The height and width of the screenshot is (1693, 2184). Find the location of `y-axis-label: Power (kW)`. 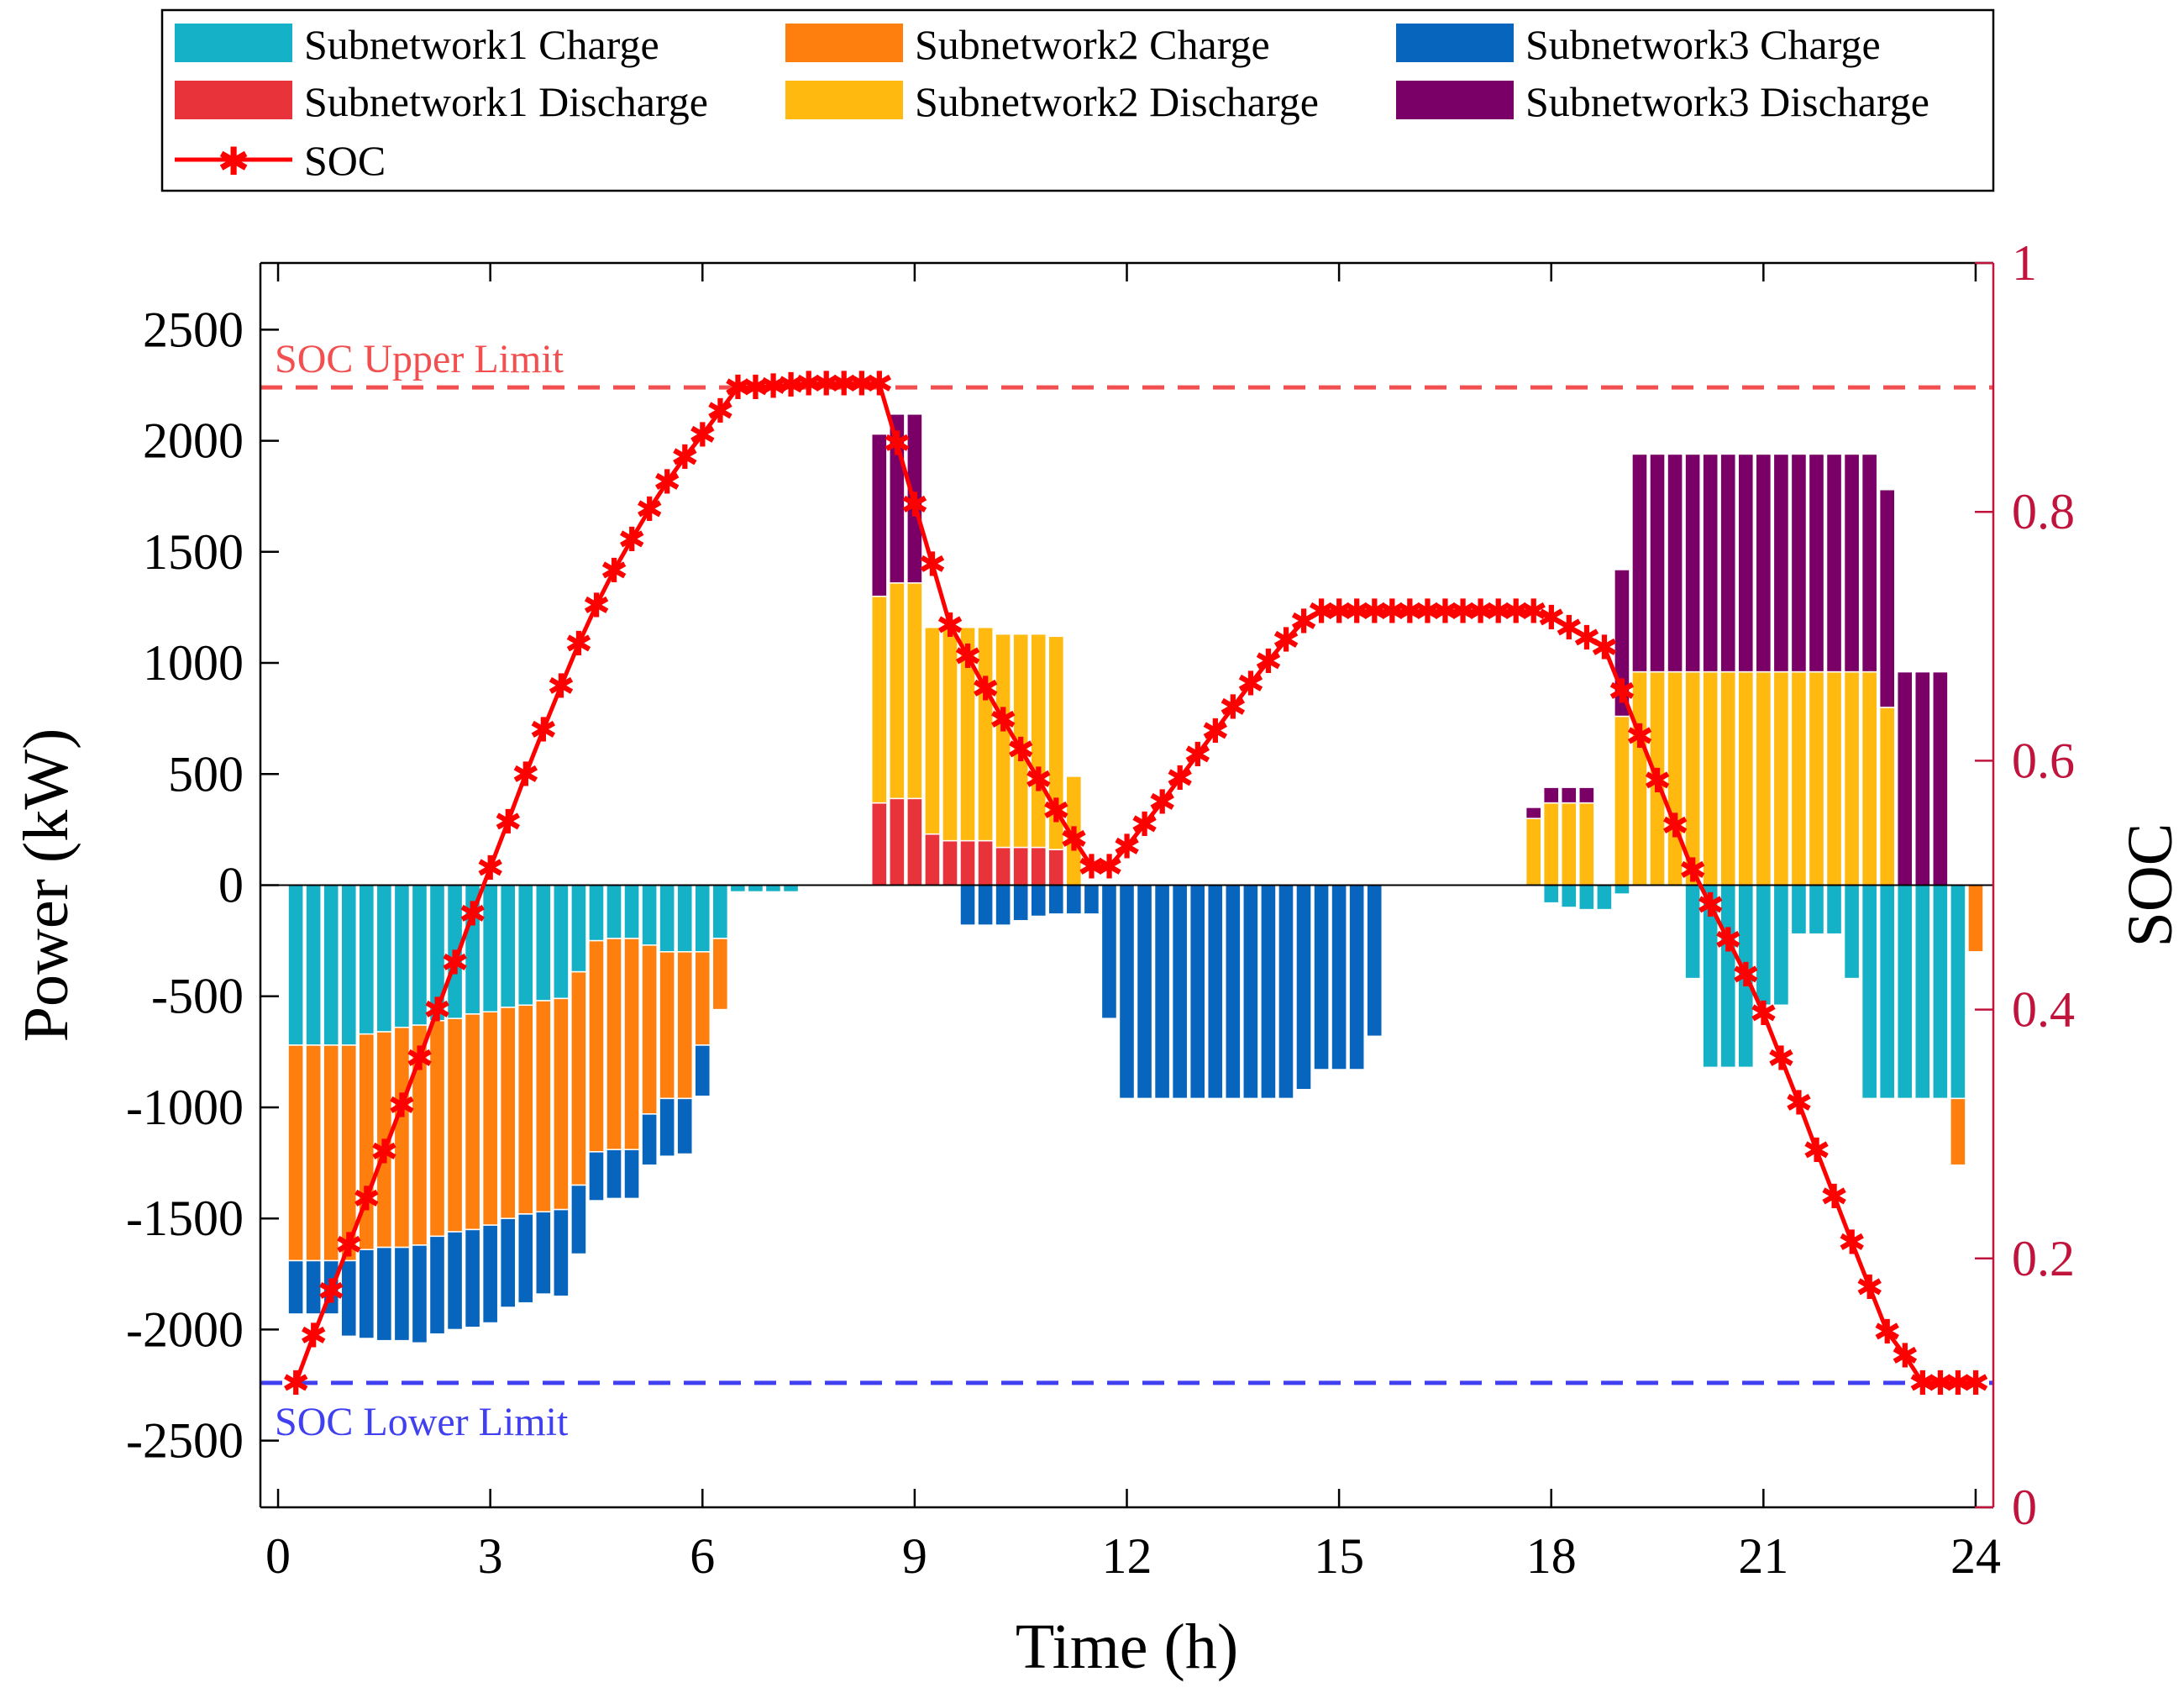

y-axis-label: Power (kW) is located at coordinates (46, 885).